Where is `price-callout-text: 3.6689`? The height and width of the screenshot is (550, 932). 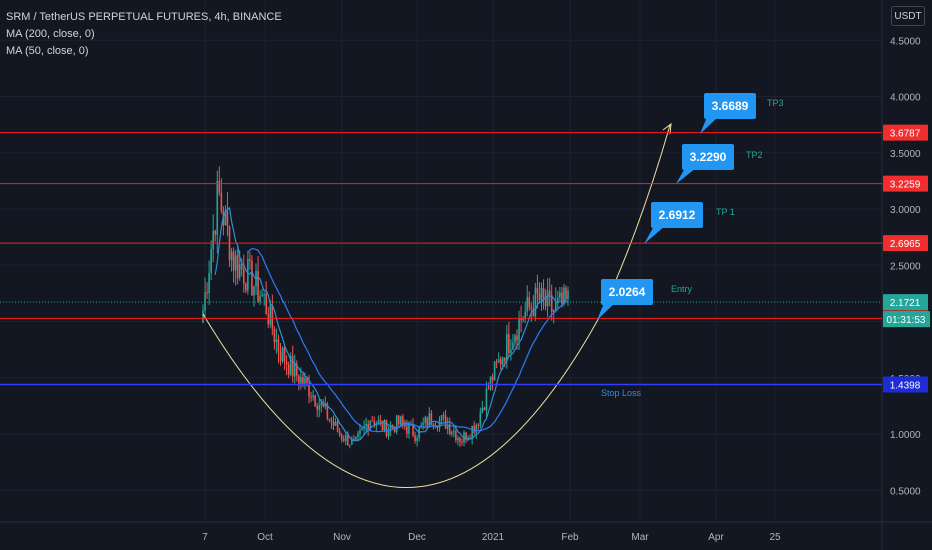
price-callout-text: 3.6689 is located at coordinates (730, 106).